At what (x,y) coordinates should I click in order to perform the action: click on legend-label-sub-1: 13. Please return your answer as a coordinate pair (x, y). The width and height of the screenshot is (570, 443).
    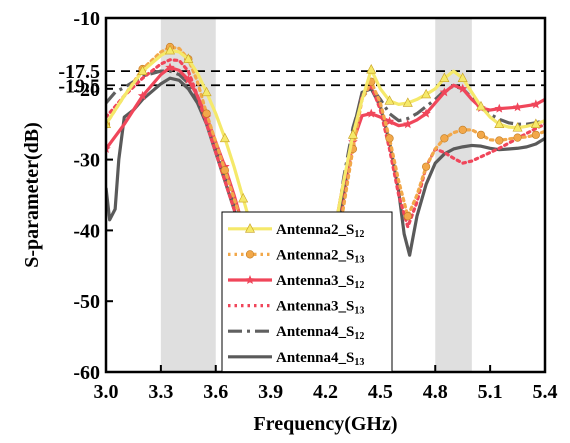
    Looking at the image, I should click on (359, 259).